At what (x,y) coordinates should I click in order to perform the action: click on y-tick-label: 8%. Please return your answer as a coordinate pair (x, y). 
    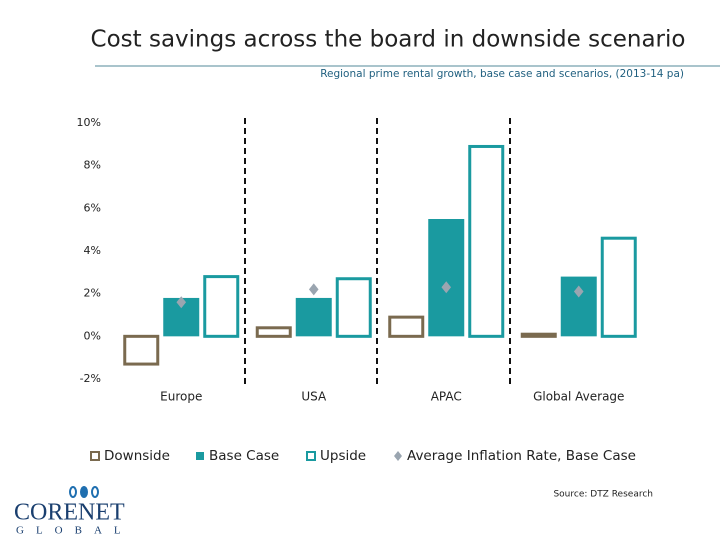
    Looking at the image, I should click on (92, 165).